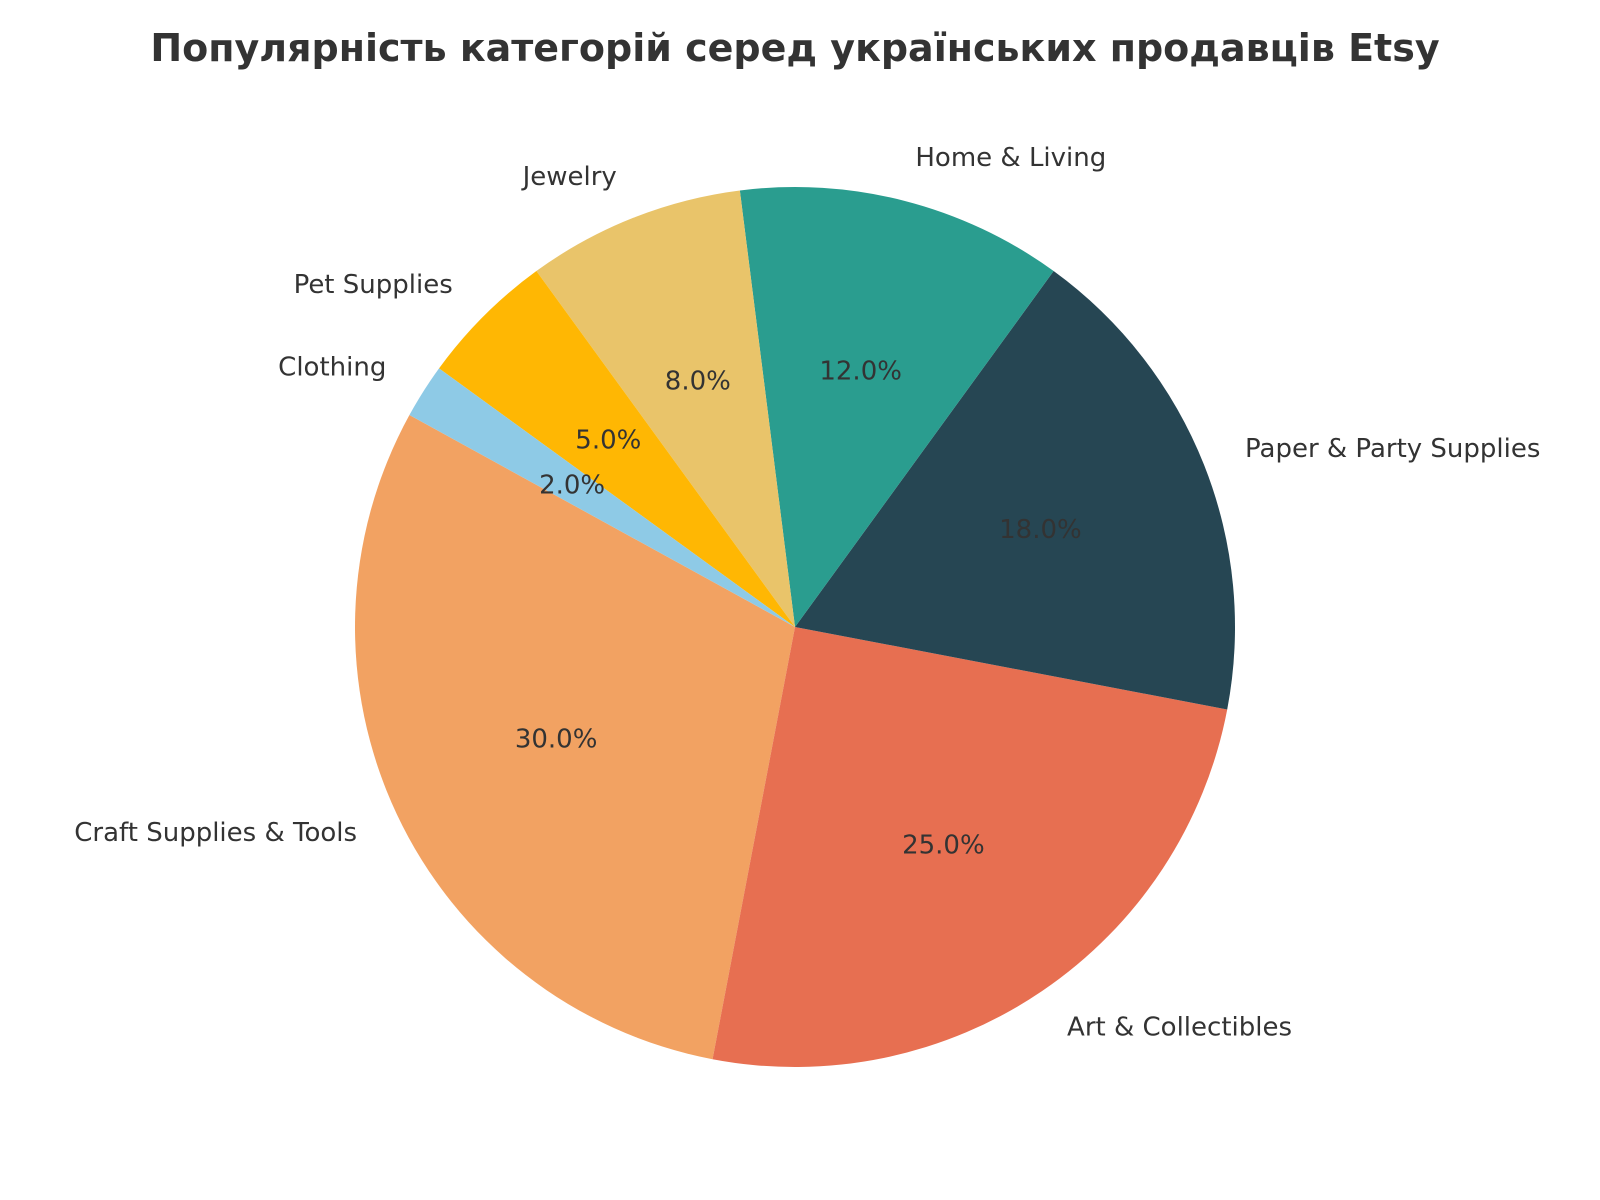  What do you see at coordinates (860, 371) in the screenshot?
I see `pct-label-home-and-living: 12.0%` at bounding box center [860, 371].